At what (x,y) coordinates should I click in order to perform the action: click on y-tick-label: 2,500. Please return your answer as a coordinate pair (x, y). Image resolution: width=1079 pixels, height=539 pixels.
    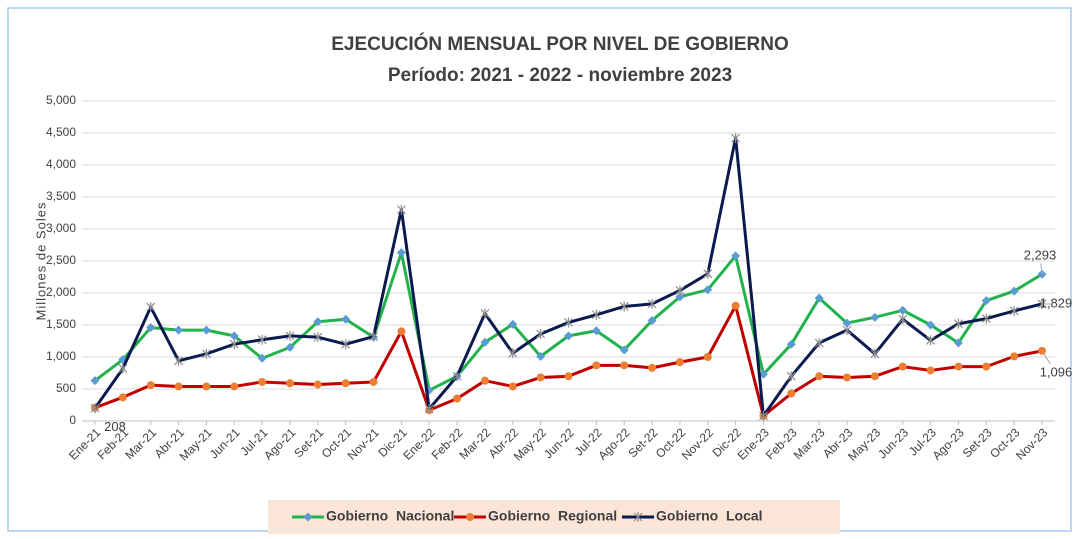
    Looking at the image, I should click on (61, 260).